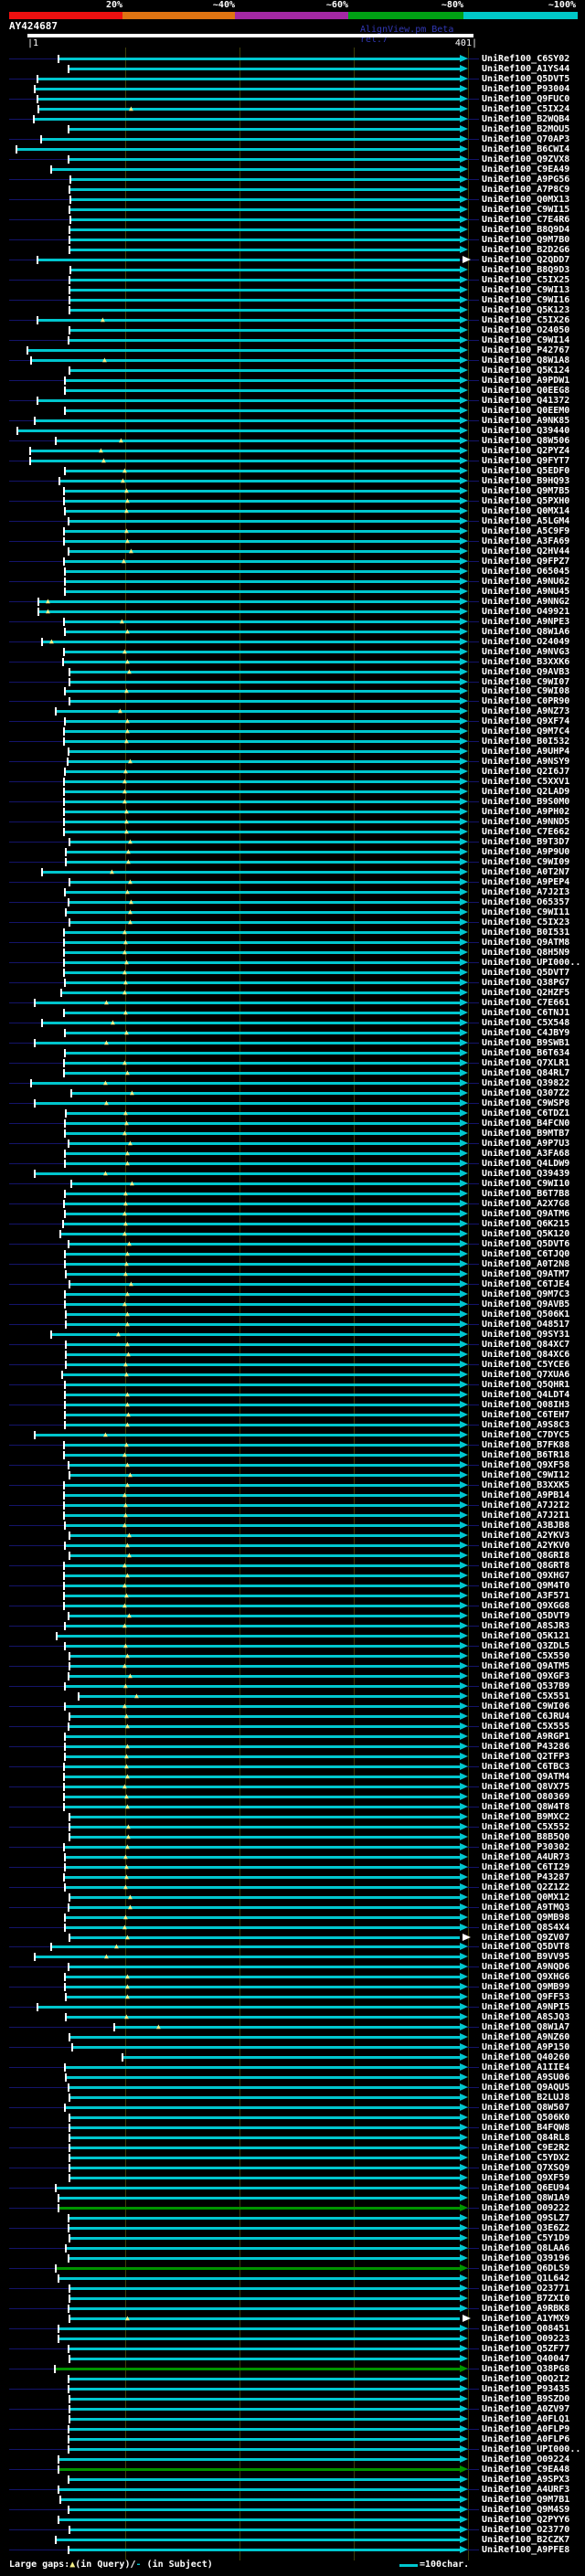 The image size is (585, 2576). Describe the element at coordinates (526, 200) in the screenshot. I see `hit-label: UniRef100_Q0MX13` at that location.